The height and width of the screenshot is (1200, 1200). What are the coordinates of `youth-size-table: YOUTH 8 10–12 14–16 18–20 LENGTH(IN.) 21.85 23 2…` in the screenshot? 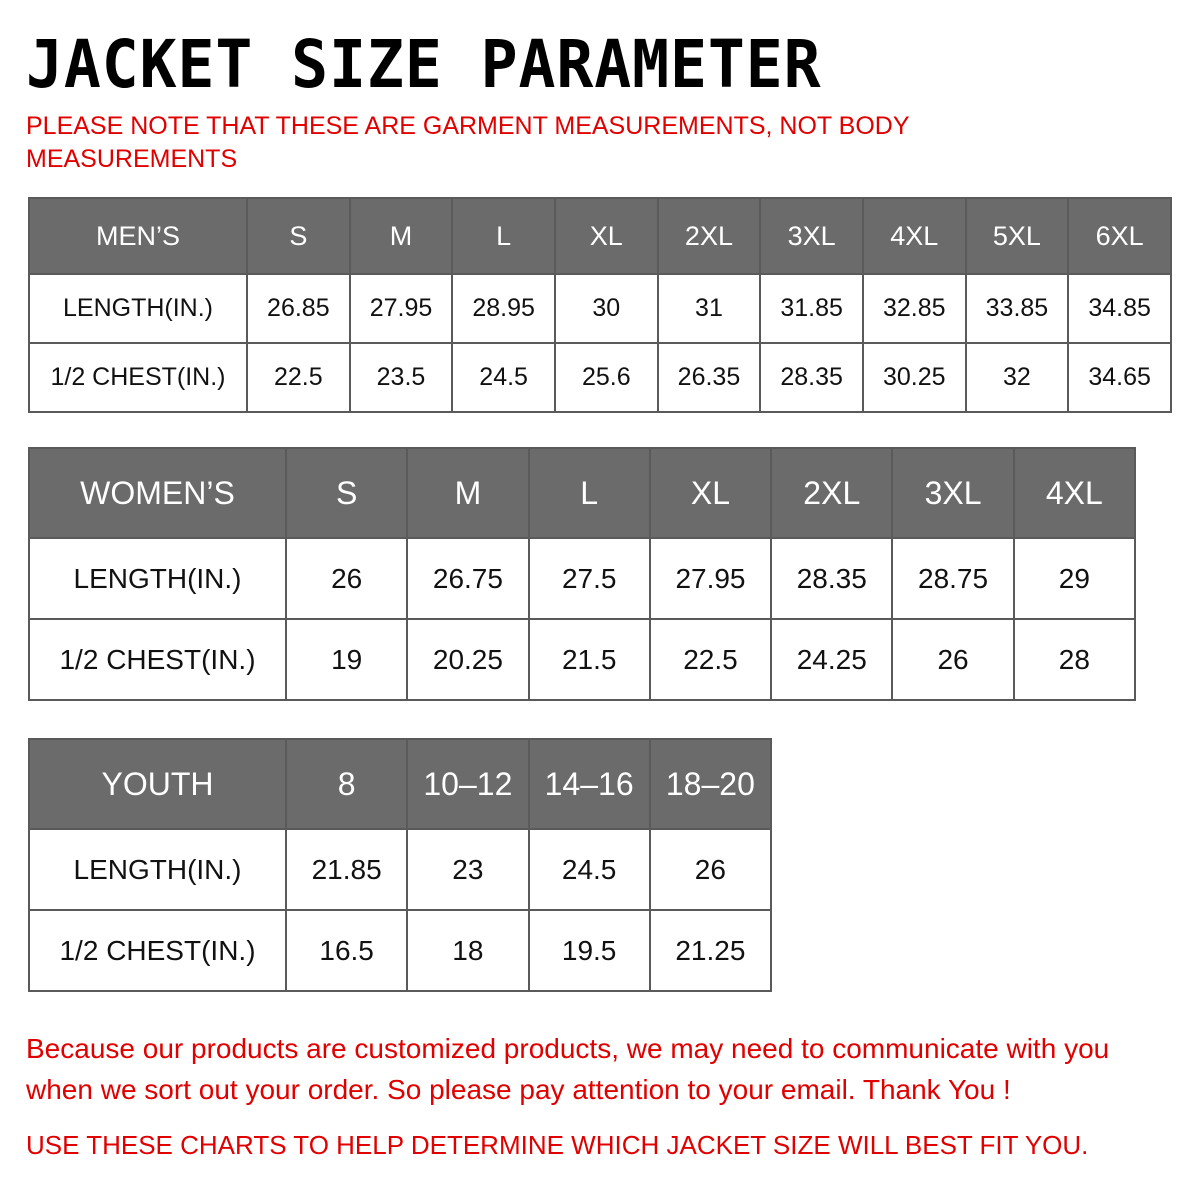 It's located at (400, 865).